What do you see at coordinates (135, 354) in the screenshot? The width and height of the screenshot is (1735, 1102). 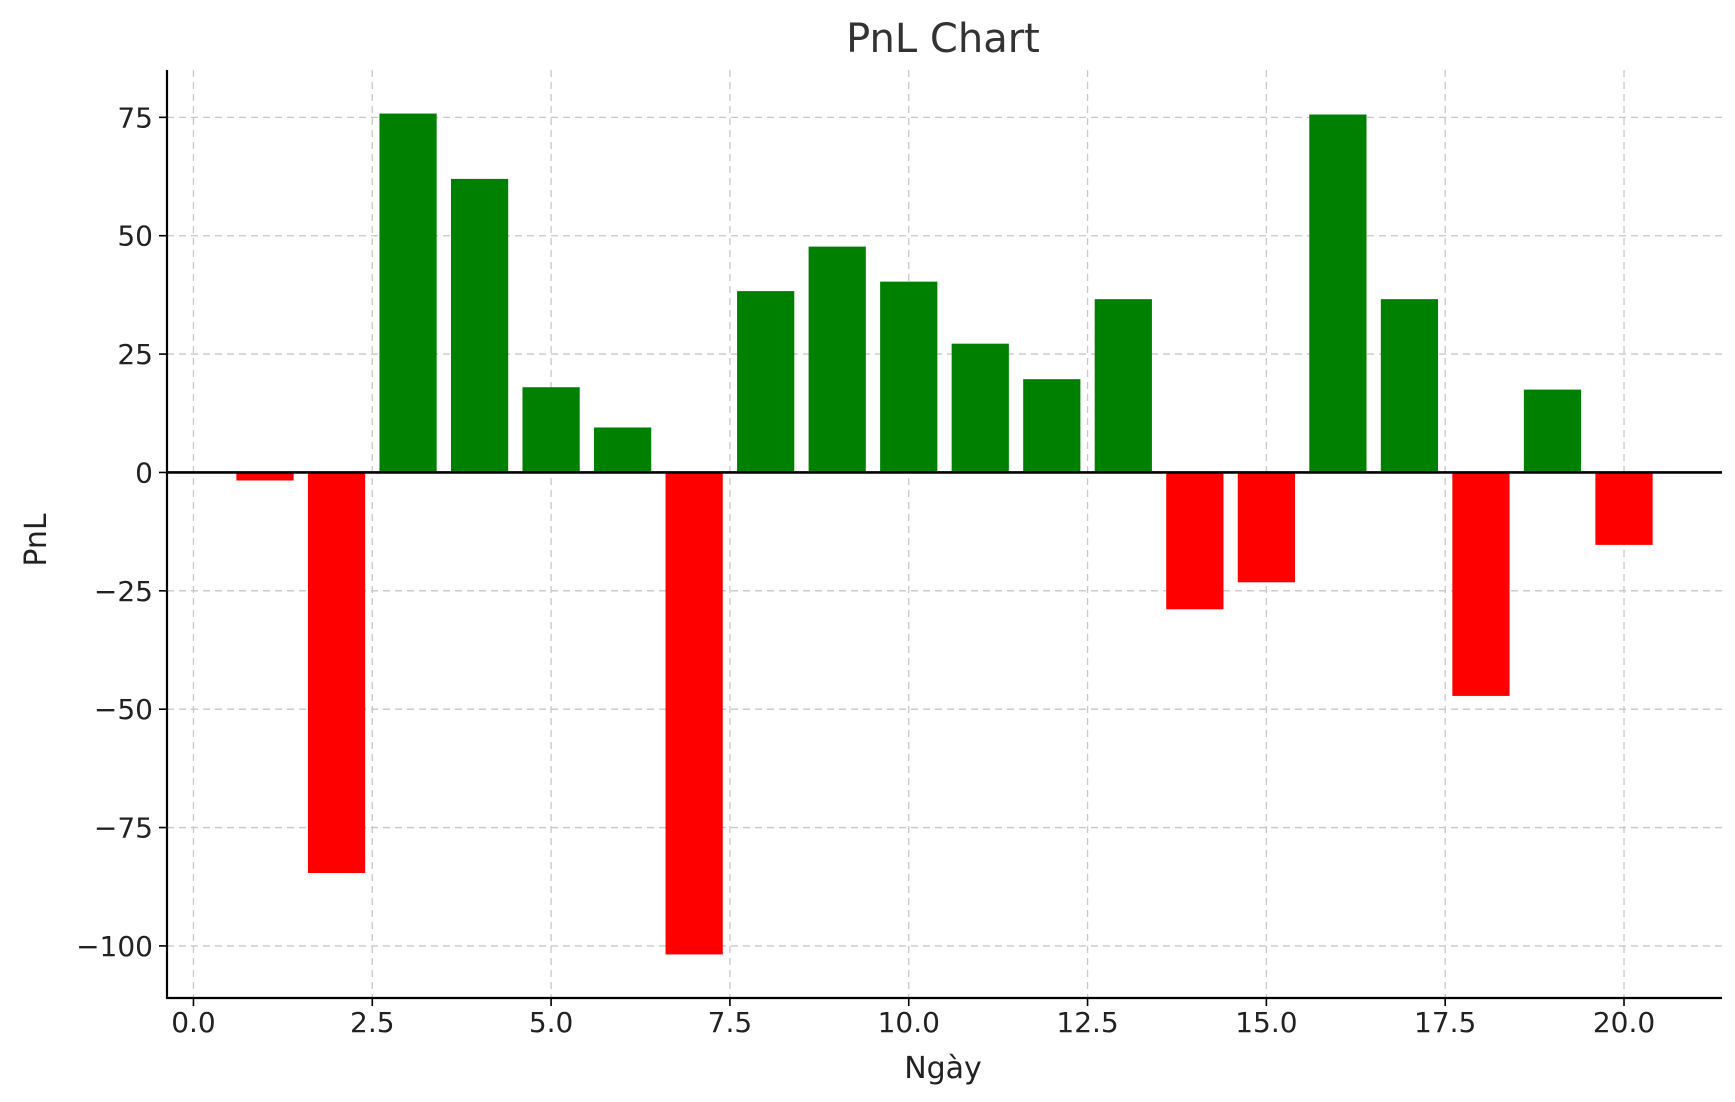 I see `y-tick-label: 25` at bounding box center [135, 354].